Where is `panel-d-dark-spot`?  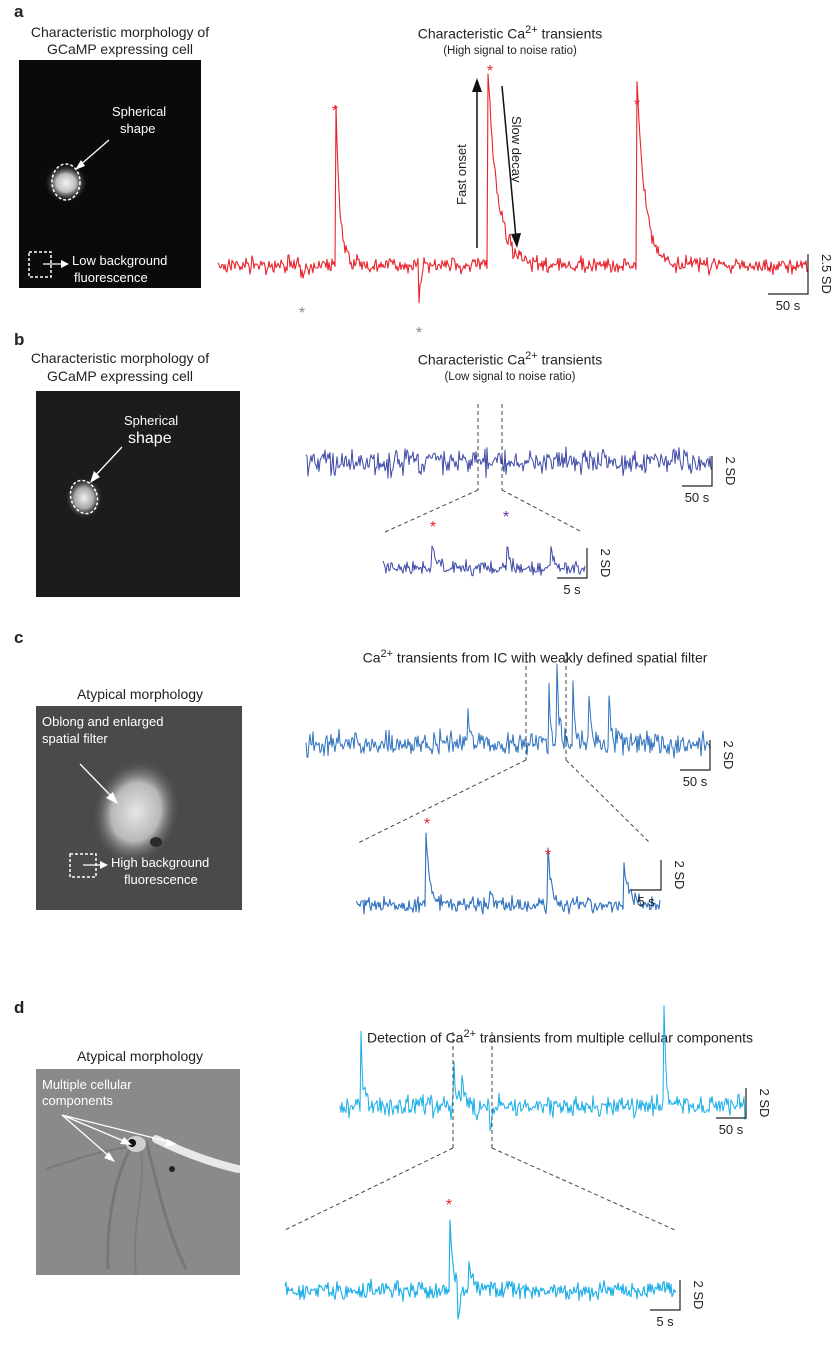 panel-d-dark-spot is located at coordinates (132, 1143).